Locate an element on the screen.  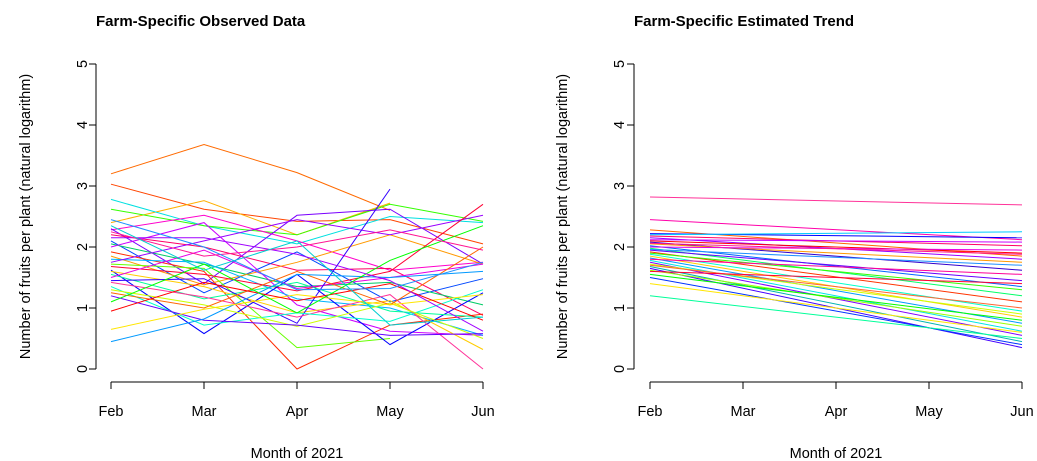
series-group is located at coordinates (836, 272).